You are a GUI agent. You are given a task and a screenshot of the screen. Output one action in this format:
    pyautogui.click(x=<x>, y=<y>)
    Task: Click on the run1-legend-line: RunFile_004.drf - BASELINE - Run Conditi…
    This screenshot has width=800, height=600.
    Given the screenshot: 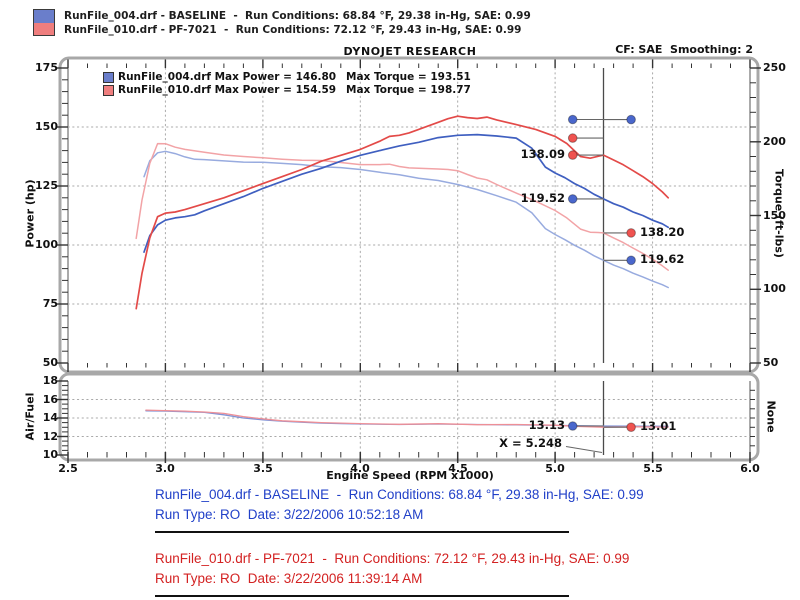 What is the action you would take?
    pyautogui.click(x=297, y=16)
    